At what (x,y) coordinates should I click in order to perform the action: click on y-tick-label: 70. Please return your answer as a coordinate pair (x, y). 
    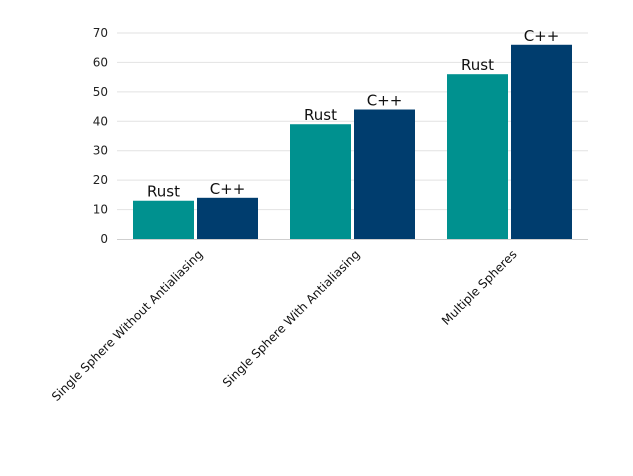
    Looking at the image, I should click on (100, 33).